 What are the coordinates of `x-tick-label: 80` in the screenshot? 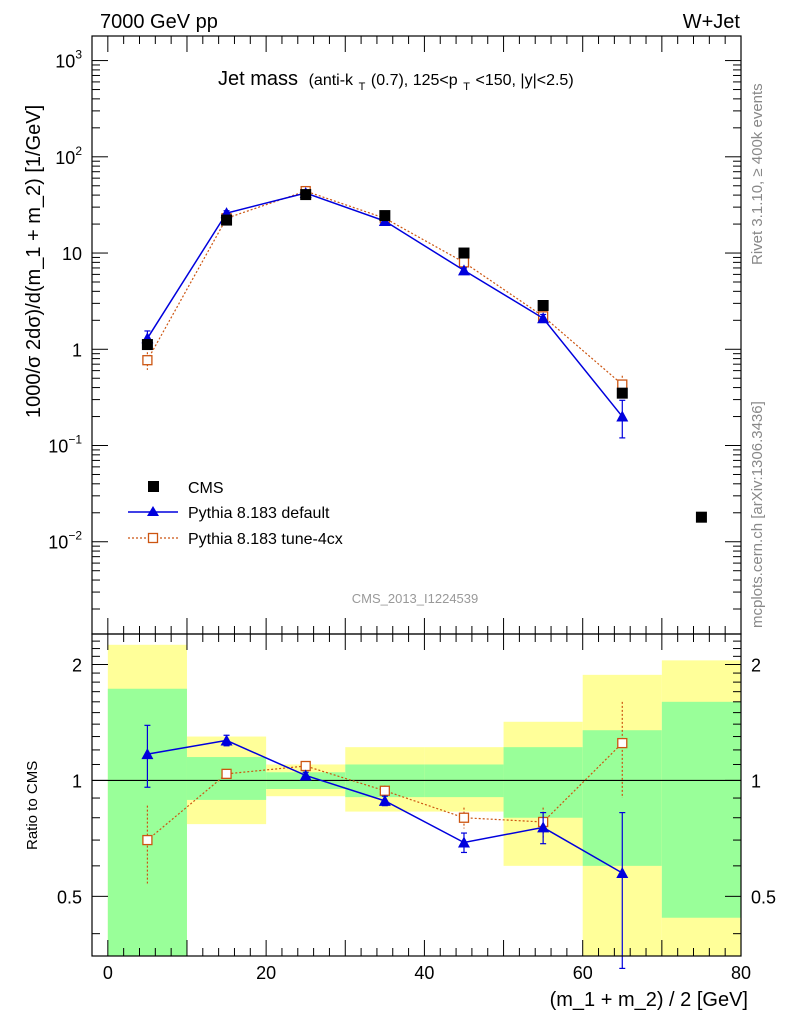 It's located at (741, 973).